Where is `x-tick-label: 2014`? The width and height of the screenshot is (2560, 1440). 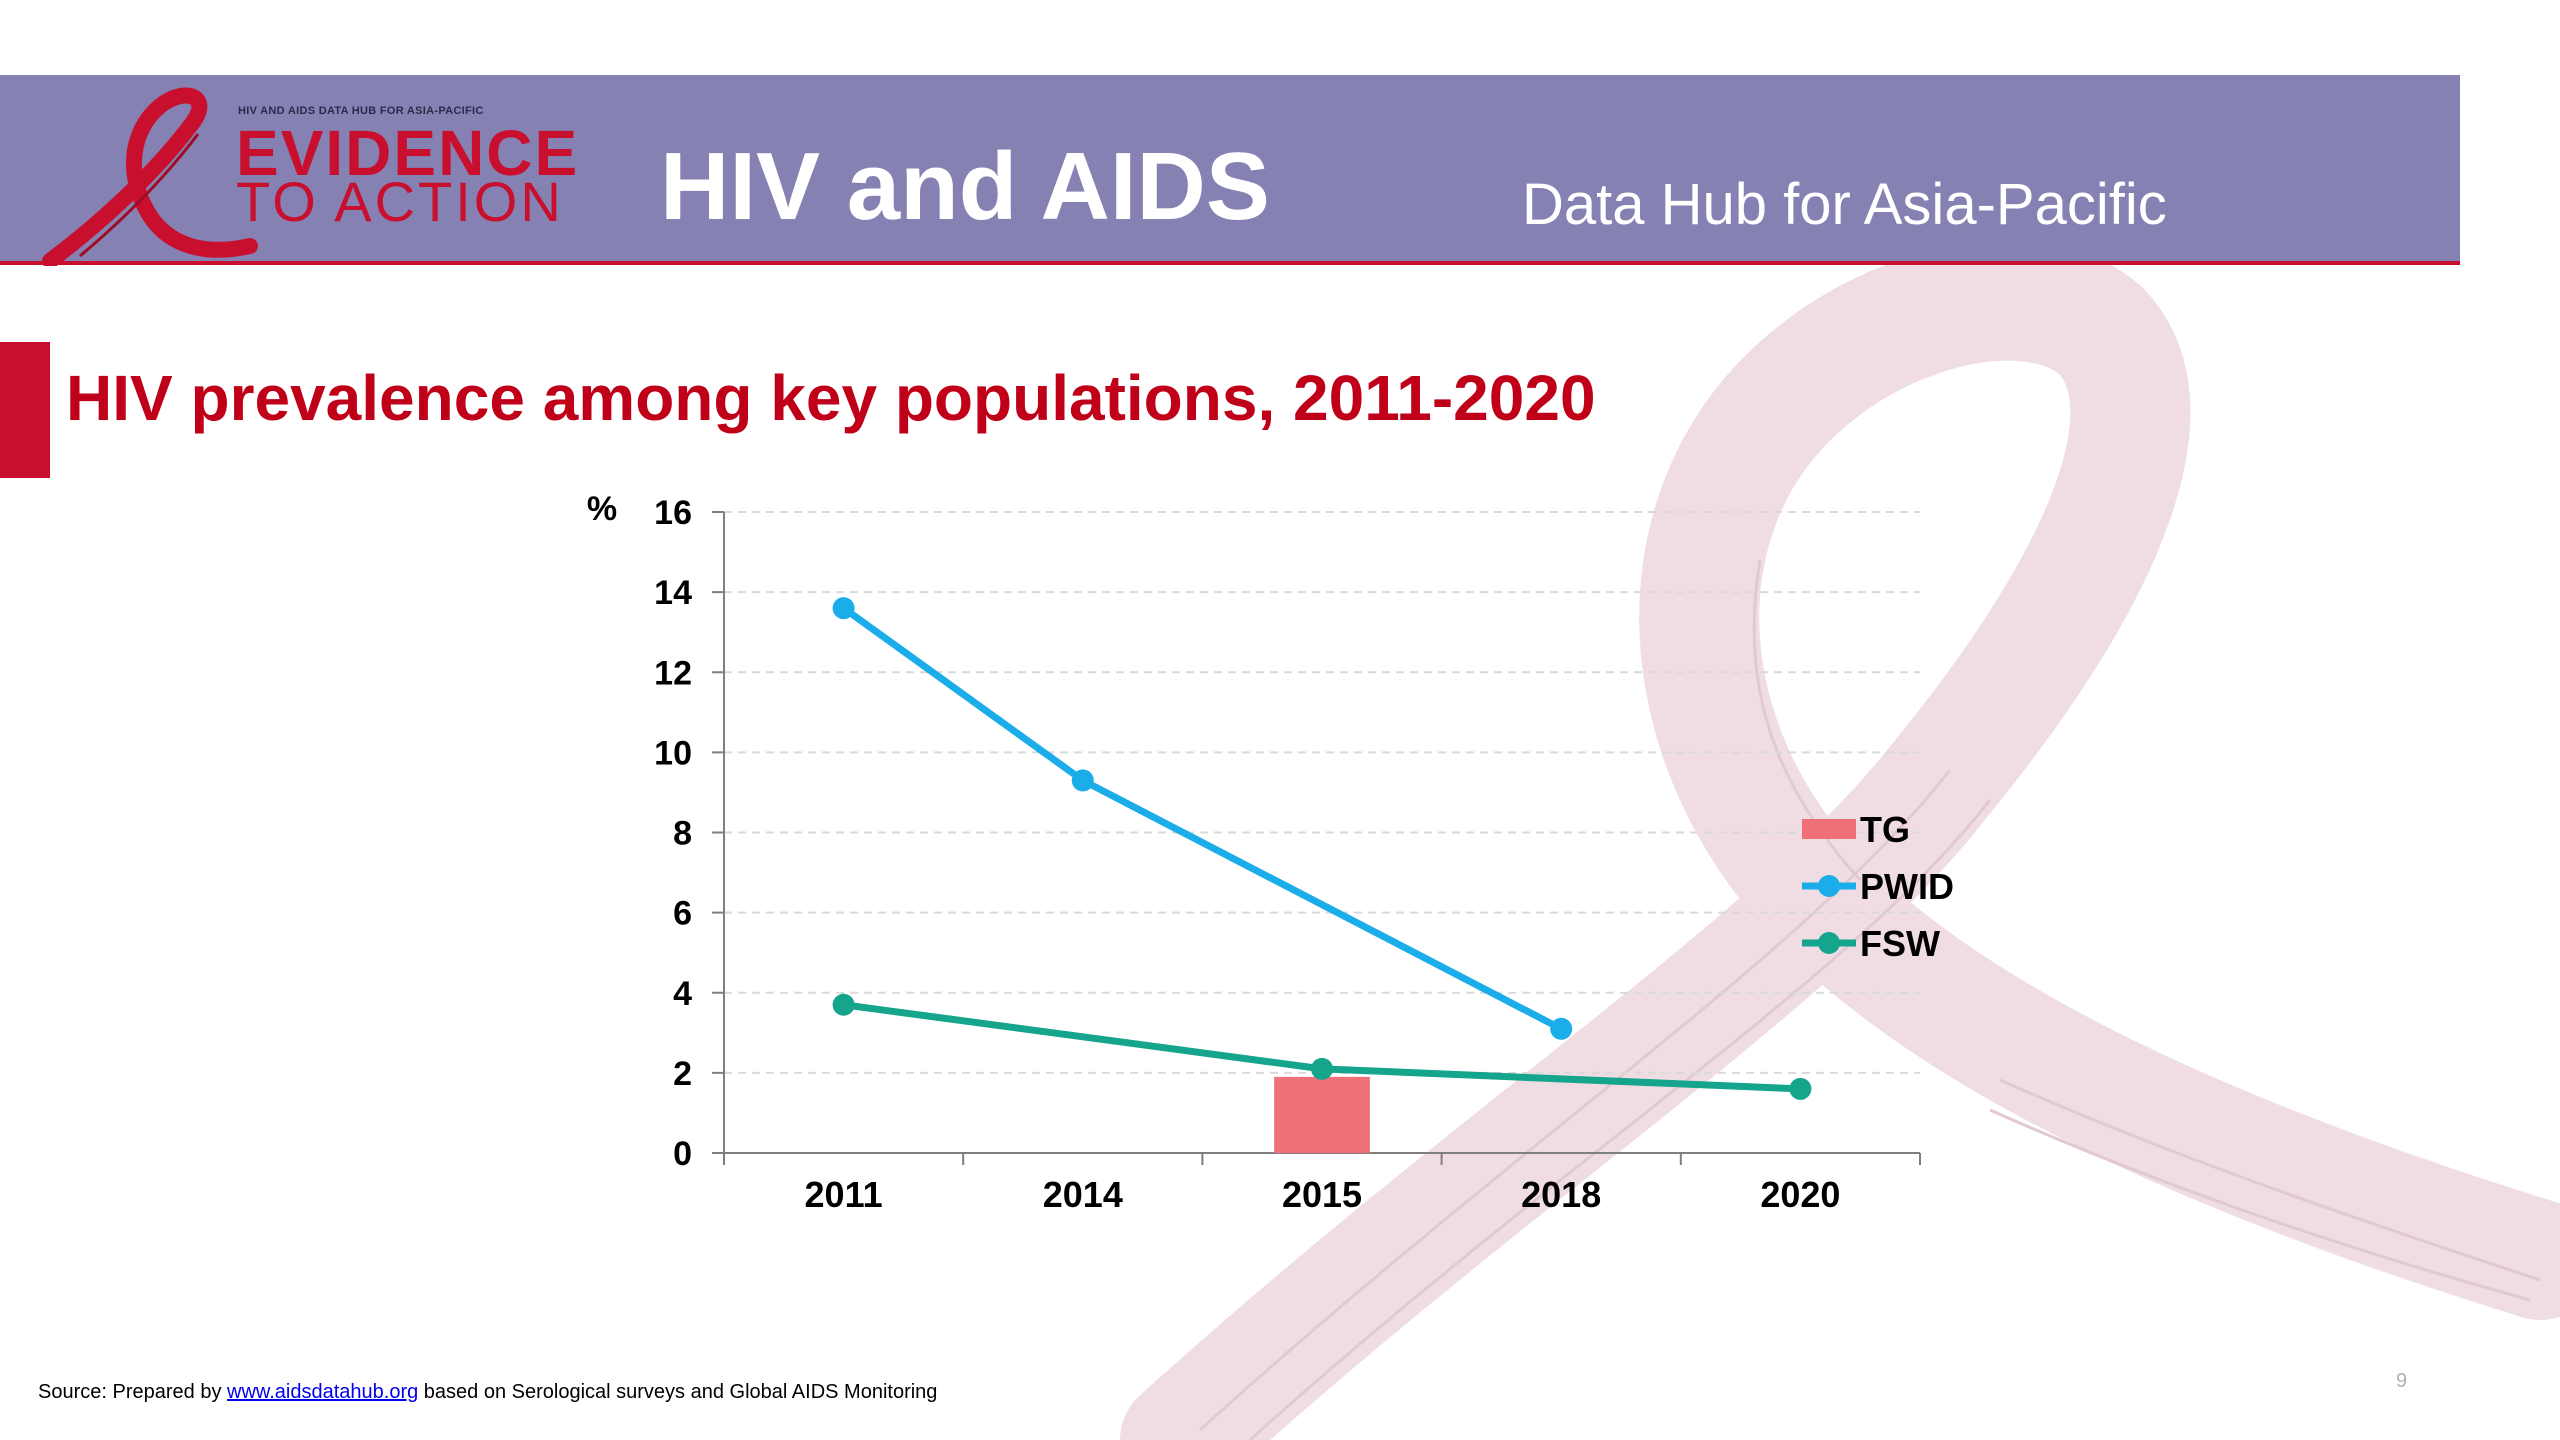
x-tick-label: 2014 is located at coordinates (1083, 1194).